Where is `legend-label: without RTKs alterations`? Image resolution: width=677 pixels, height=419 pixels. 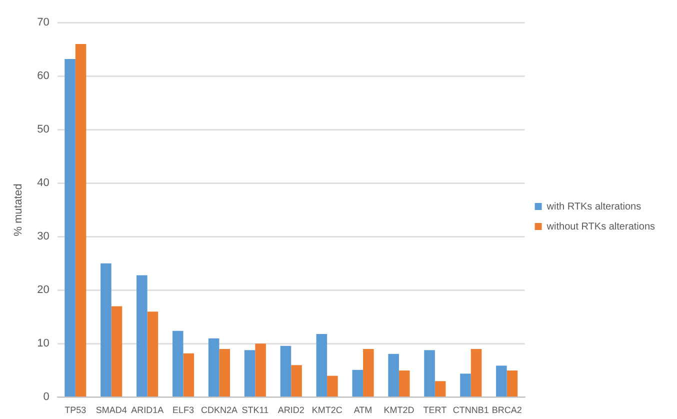 legend-label: without RTKs alterations is located at coordinates (601, 226).